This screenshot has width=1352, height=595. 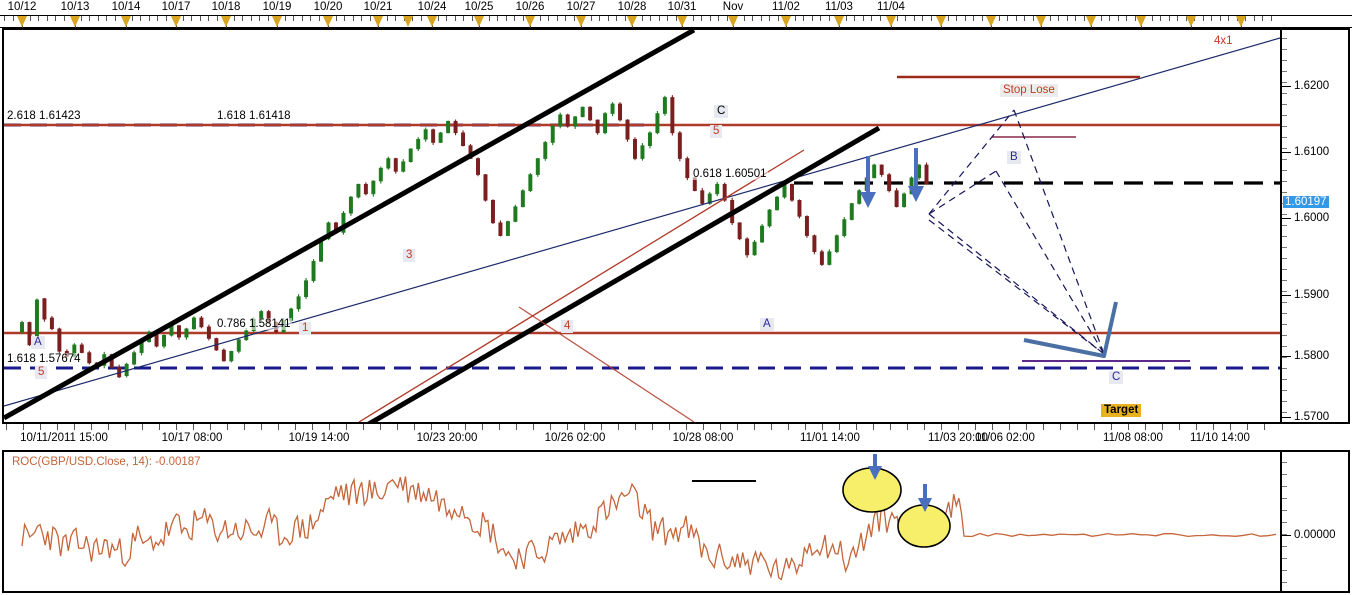 I want to click on time-axis-label: 10/26 02:00, so click(x=575, y=438).